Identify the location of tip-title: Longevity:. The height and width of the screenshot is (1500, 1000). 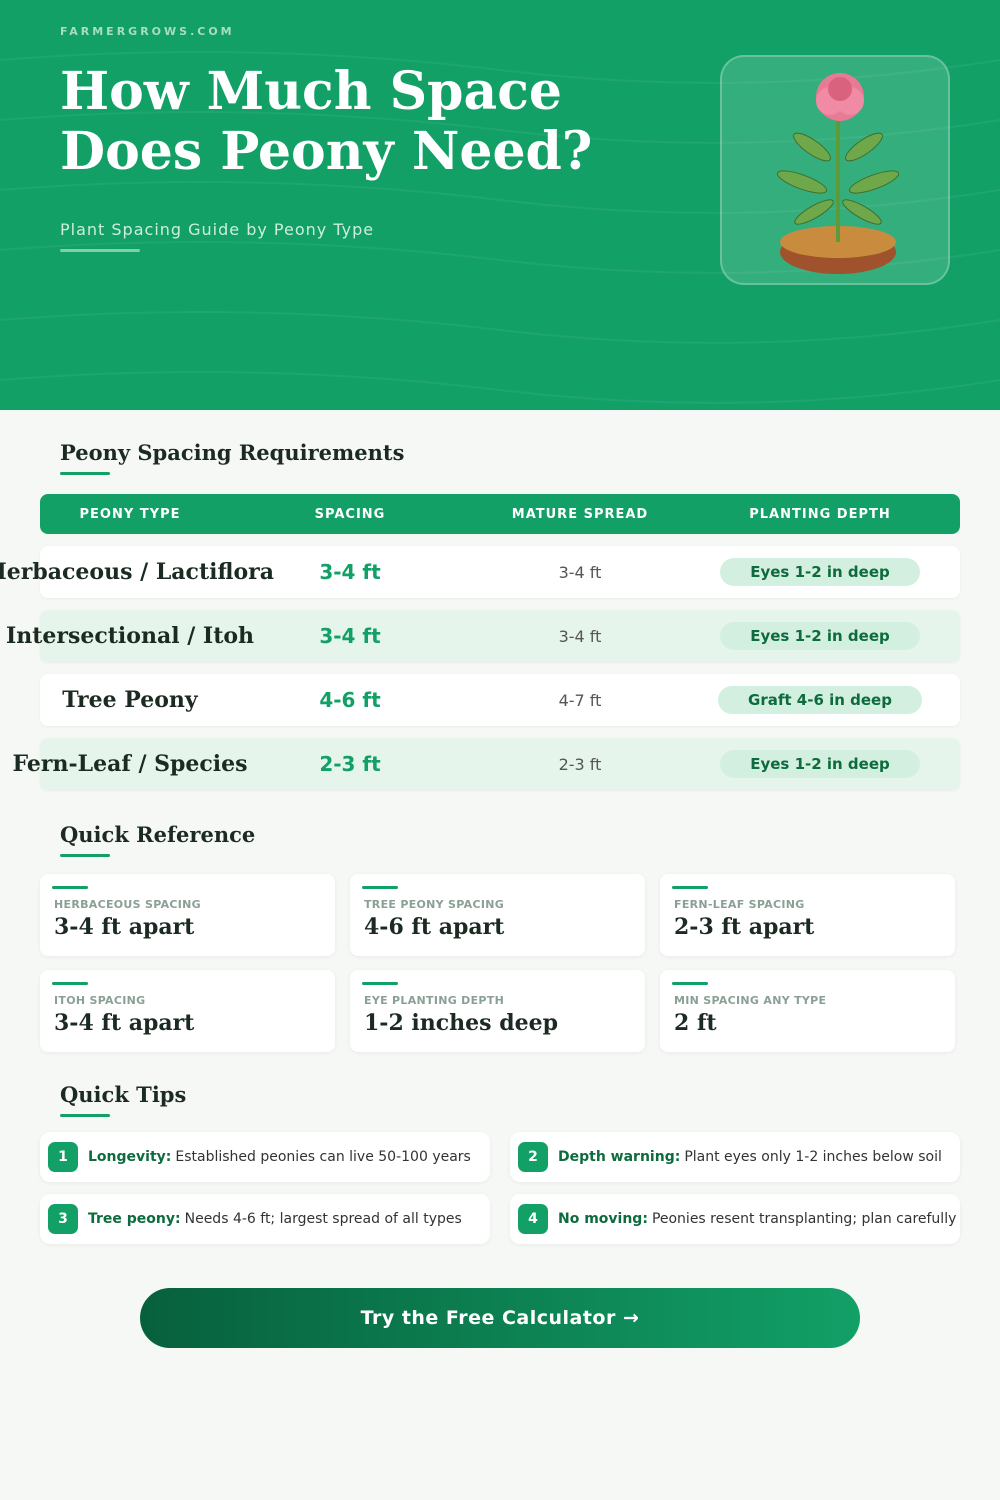
(130, 1157).